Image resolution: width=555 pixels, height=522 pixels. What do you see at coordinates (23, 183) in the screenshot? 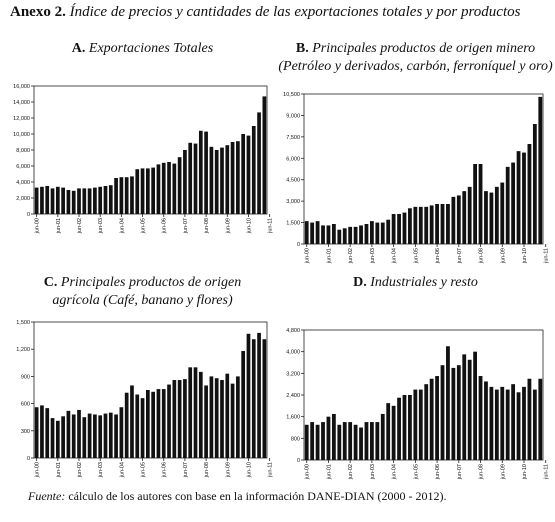
I see `y-tick-label: 4,000` at bounding box center [23, 183].